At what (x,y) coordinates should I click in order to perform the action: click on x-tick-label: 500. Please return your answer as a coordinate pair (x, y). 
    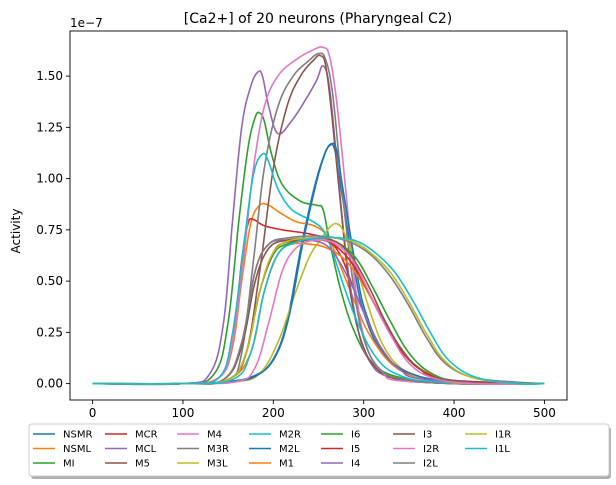
    Looking at the image, I should click on (544, 413).